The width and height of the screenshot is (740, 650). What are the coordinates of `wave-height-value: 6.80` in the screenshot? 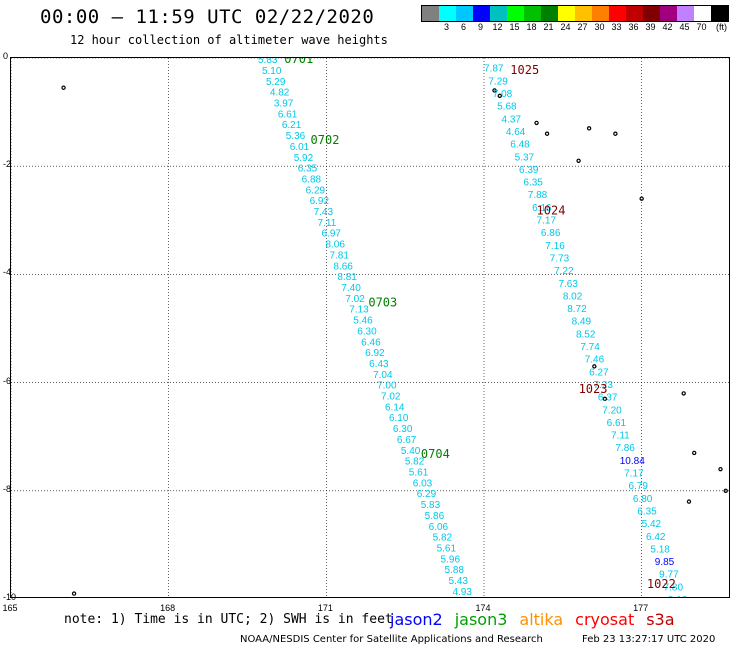 It's located at (643, 499).